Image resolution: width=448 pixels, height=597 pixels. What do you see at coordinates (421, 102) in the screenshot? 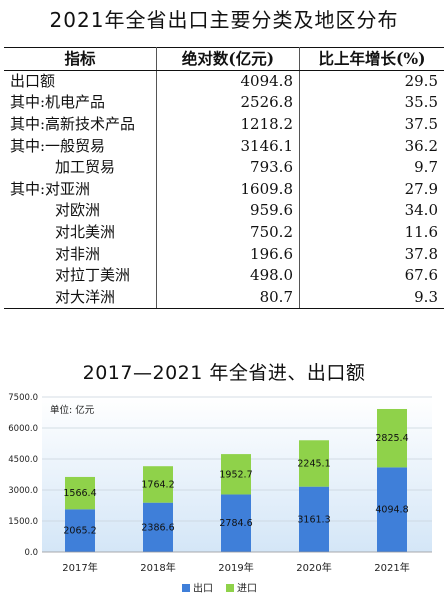
I see `row-growth-rate: 35.5` at bounding box center [421, 102].